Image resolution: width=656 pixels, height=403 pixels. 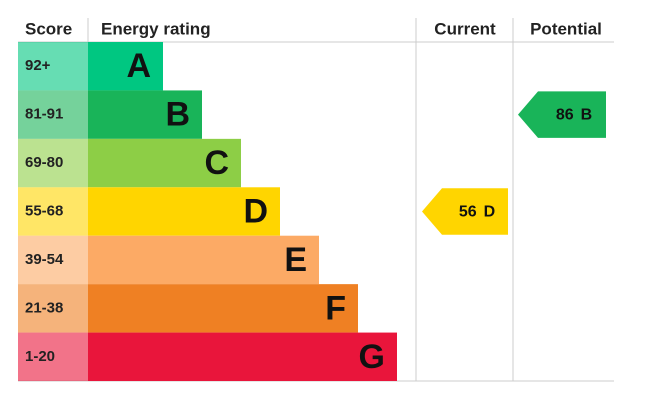 I want to click on rating-label: 86 B, so click(x=574, y=115).